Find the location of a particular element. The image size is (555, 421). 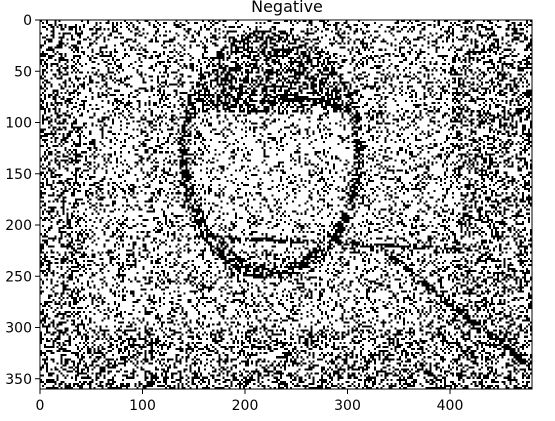

y-axis: 0 50 100 150 200 250 300 350 is located at coordinates (22, 200).